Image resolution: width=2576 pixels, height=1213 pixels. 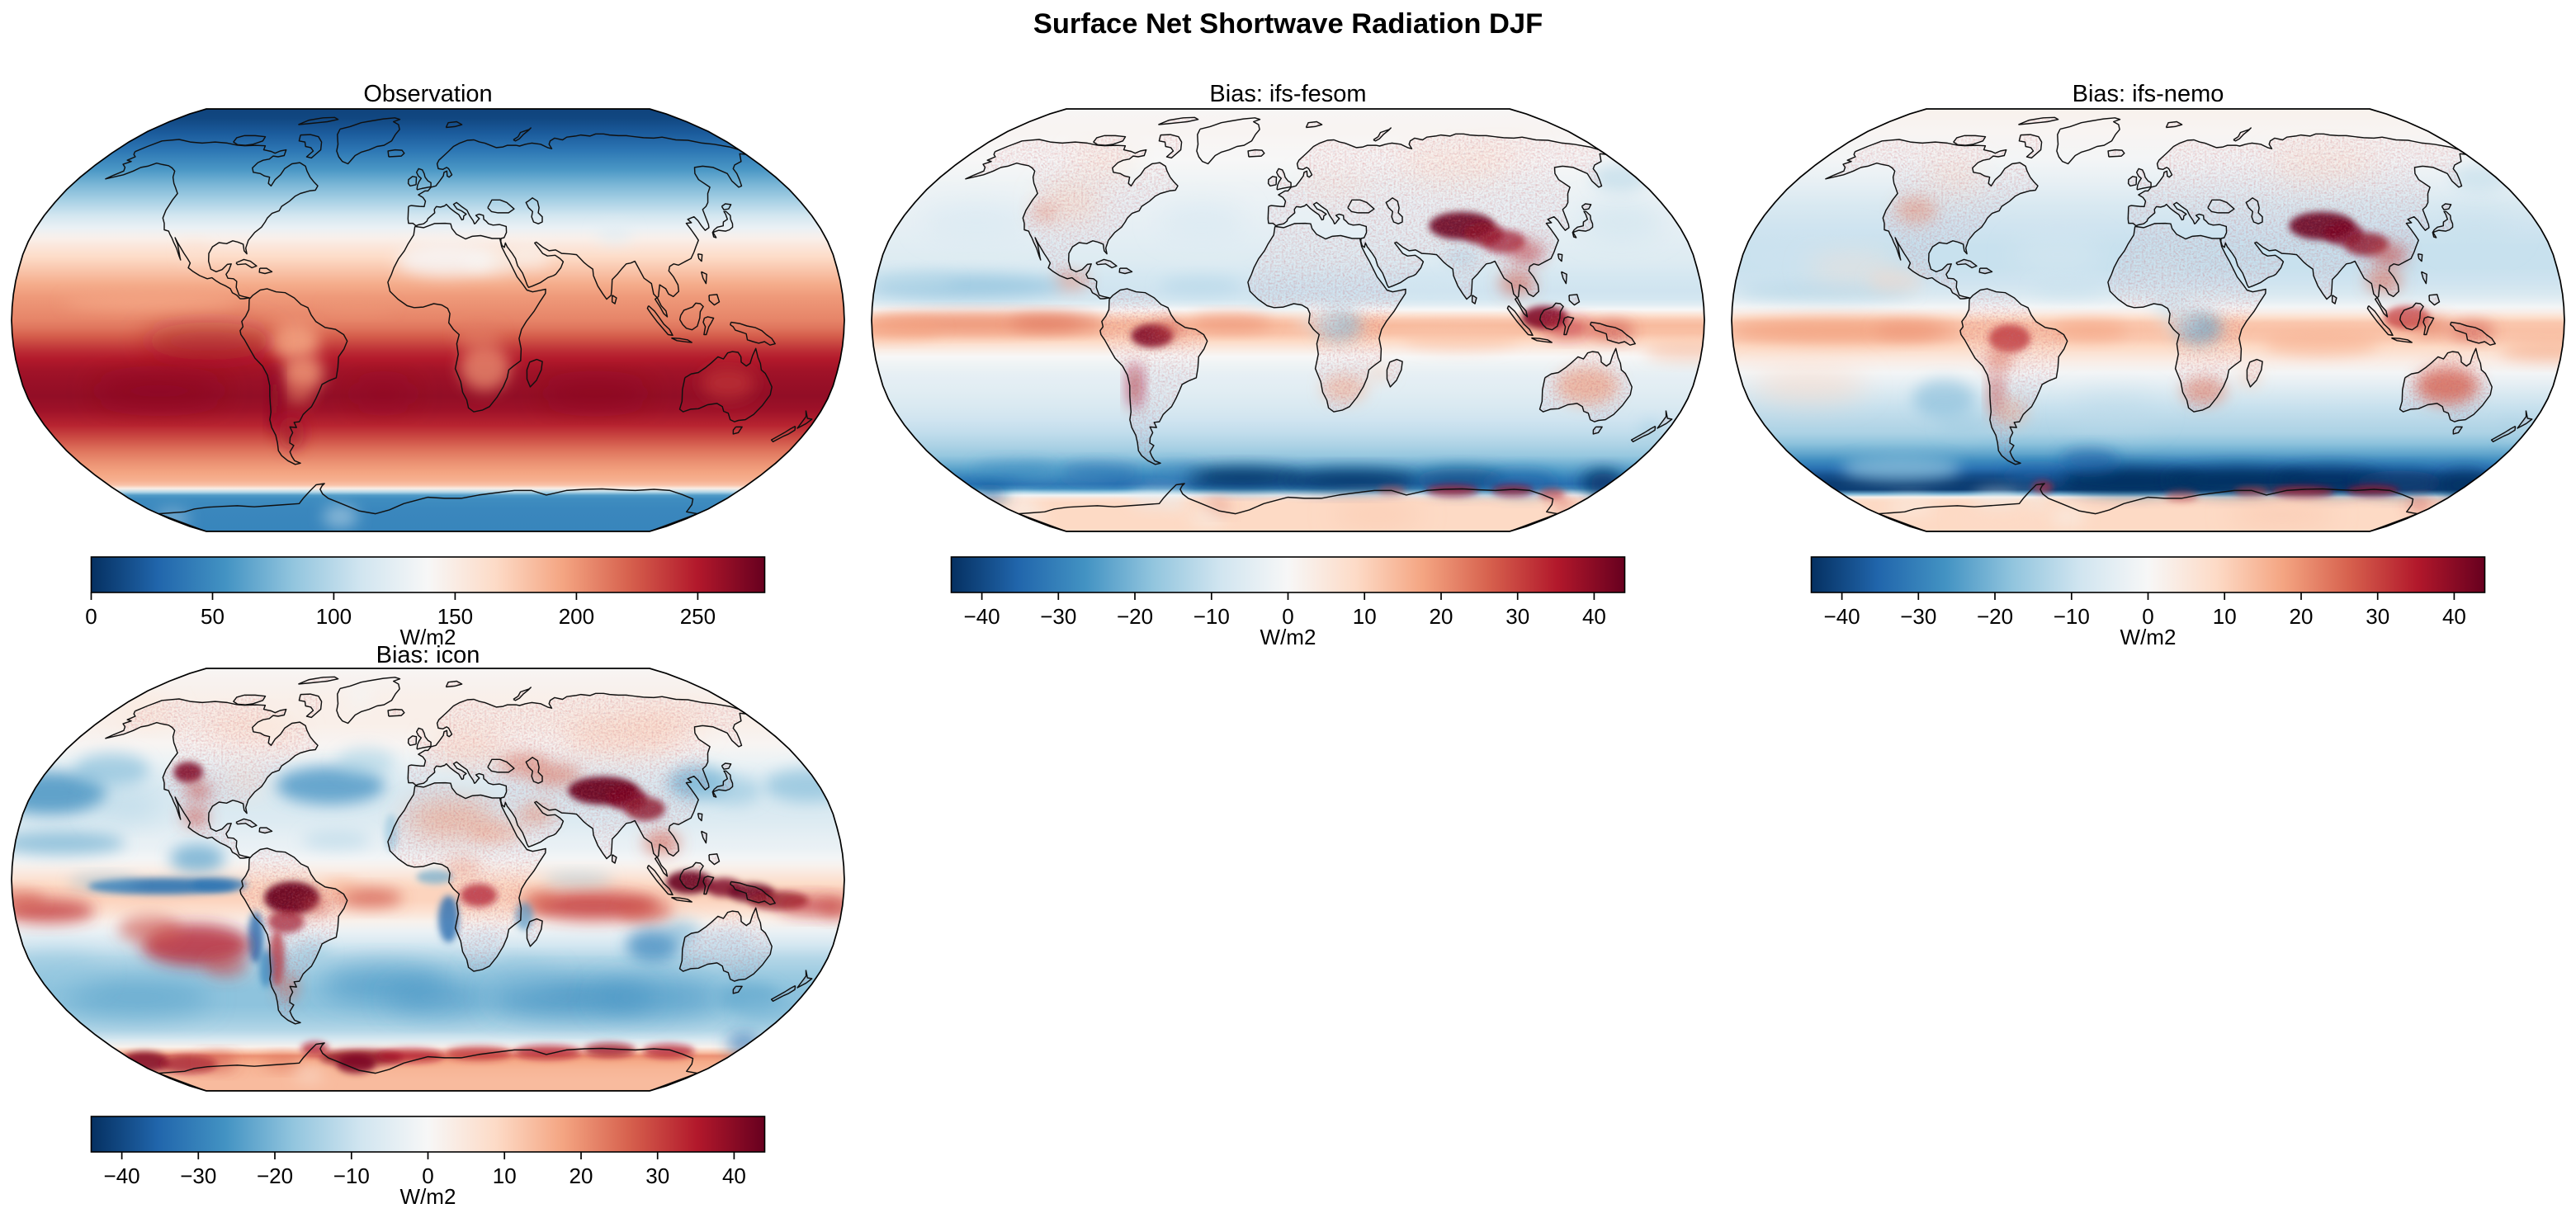 I want to click on svg-text: 200, so click(x=576, y=616).